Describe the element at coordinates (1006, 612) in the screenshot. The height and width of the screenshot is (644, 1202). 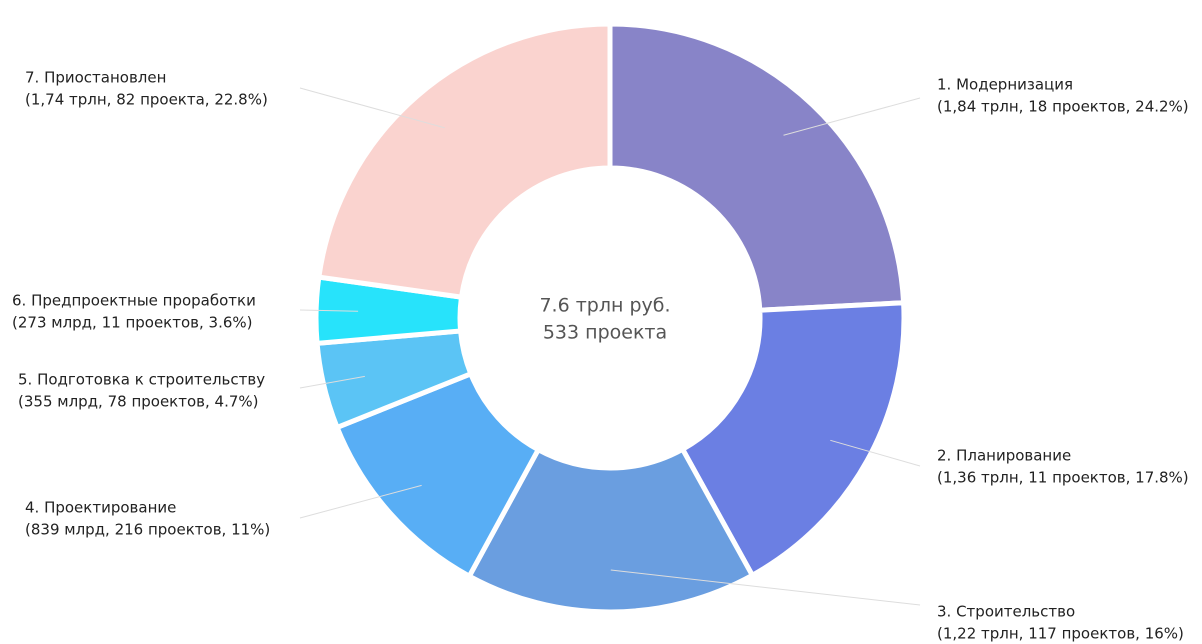
I see `slice-label: 3. Строительство` at that location.